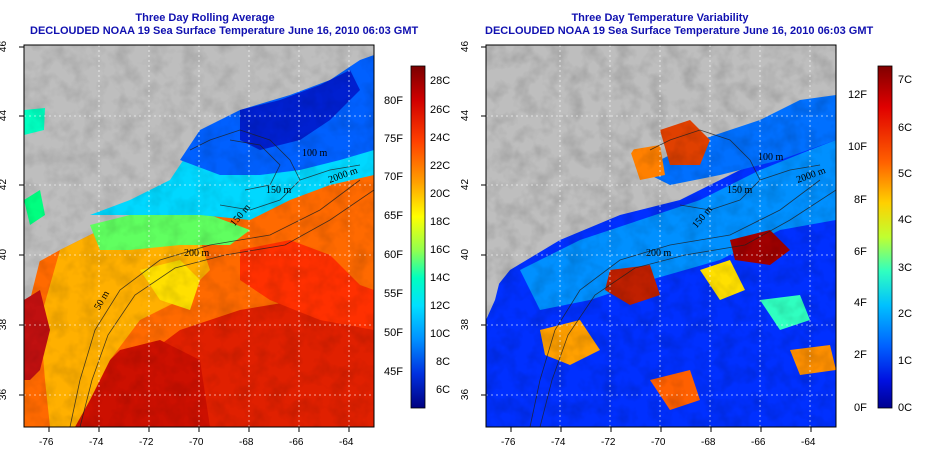 The height and width of the screenshot is (475, 950). I want to click on left-cbar-c-label: 24C, so click(440, 138).